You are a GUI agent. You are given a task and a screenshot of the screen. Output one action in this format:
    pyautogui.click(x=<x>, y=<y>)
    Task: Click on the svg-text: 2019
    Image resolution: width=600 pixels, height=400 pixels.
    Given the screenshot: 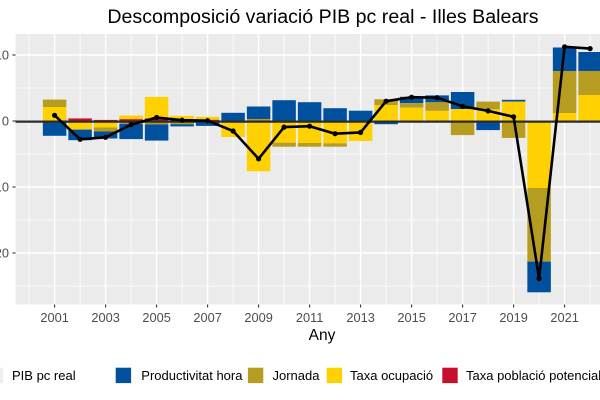 What is the action you would take?
    pyautogui.click(x=513, y=317)
    